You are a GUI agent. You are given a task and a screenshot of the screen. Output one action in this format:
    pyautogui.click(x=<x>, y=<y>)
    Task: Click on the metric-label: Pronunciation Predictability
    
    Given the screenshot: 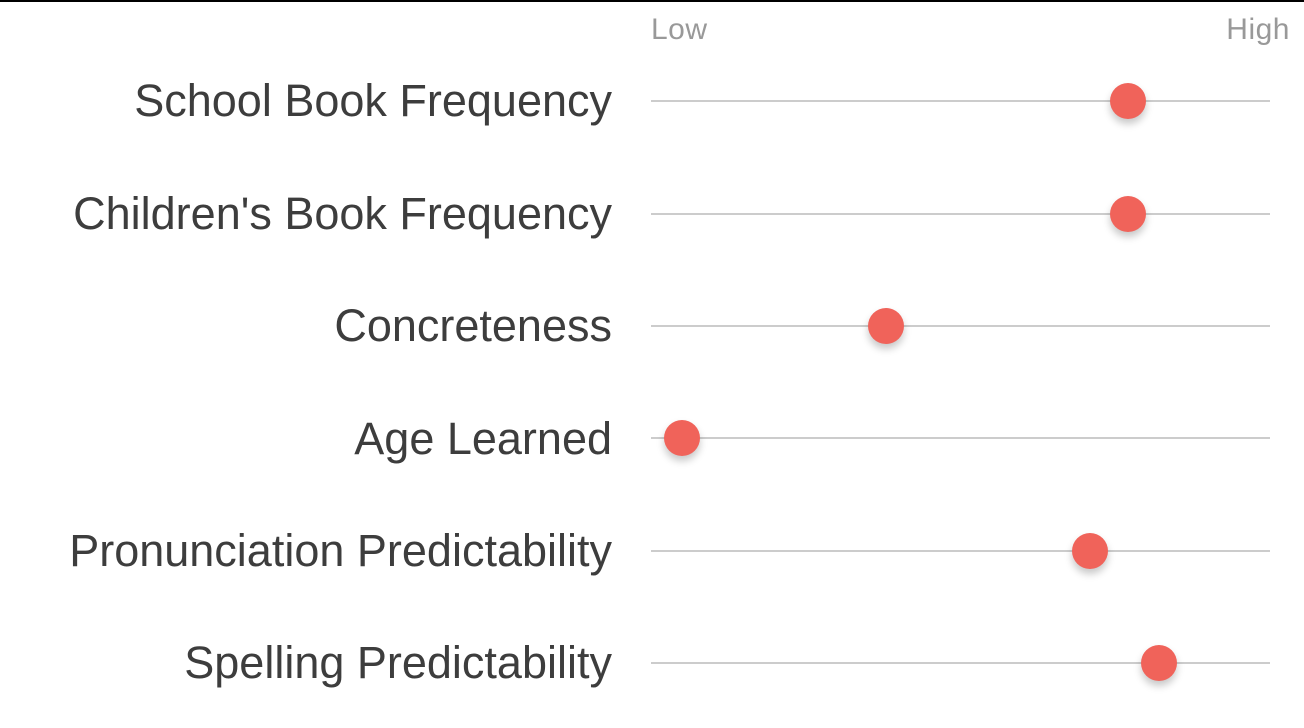 What is the action you would take?
    pyautogui.click(x=340, y=550)
    